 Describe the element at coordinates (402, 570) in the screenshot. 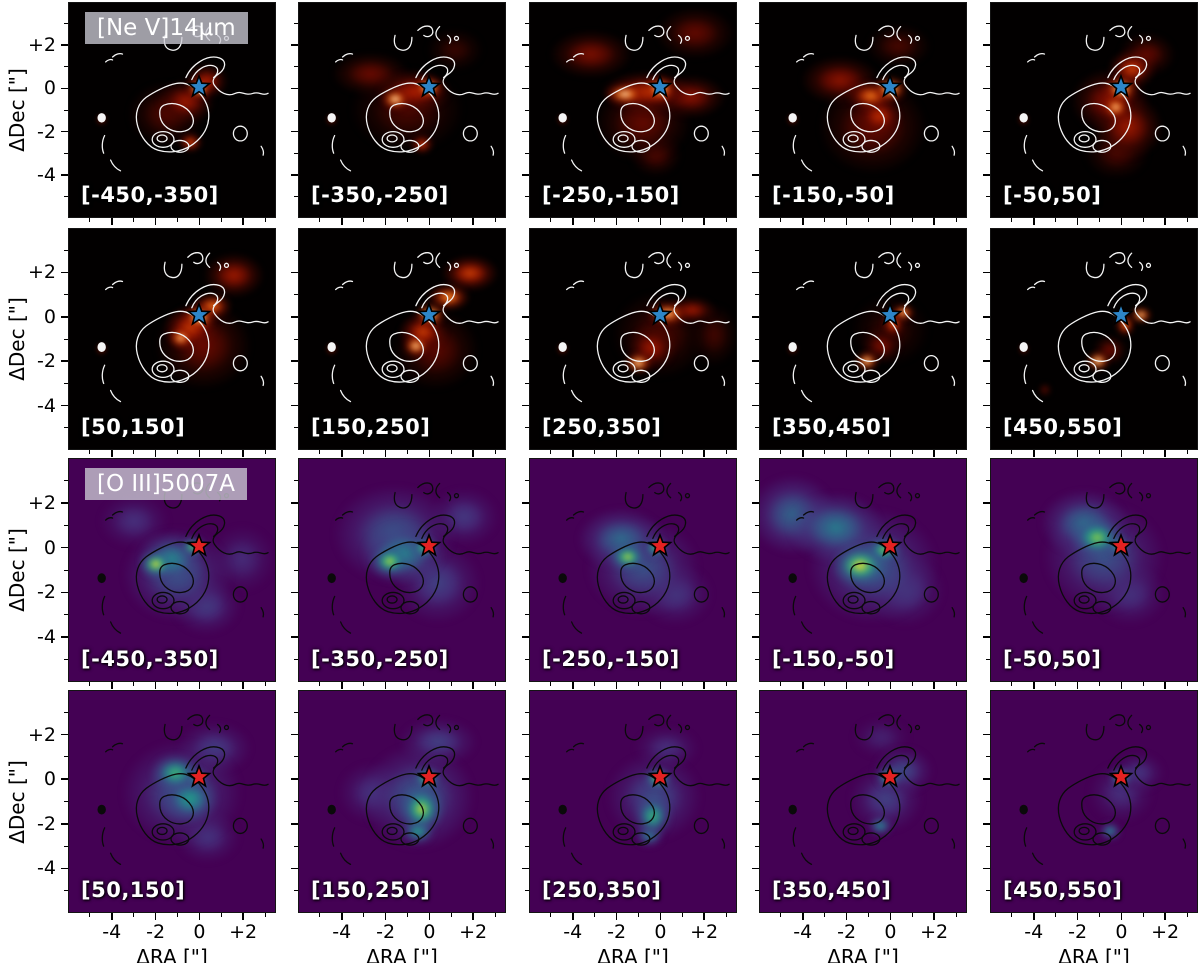

I see `channel-map-panel: [-350,-250]` at that location.